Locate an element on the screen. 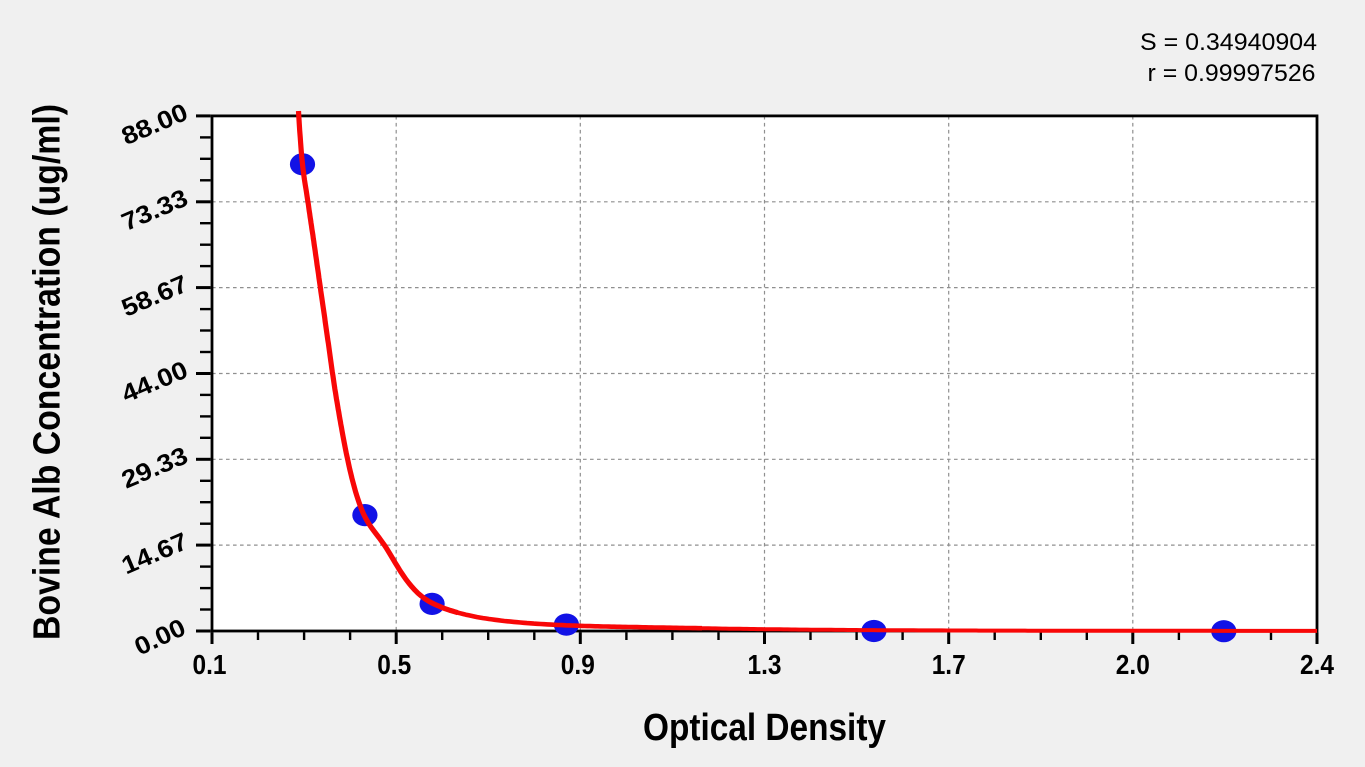 The height and width of the screenshot is (767, 1365). svg-text: 1.7 is located at coordinates (949, 664).